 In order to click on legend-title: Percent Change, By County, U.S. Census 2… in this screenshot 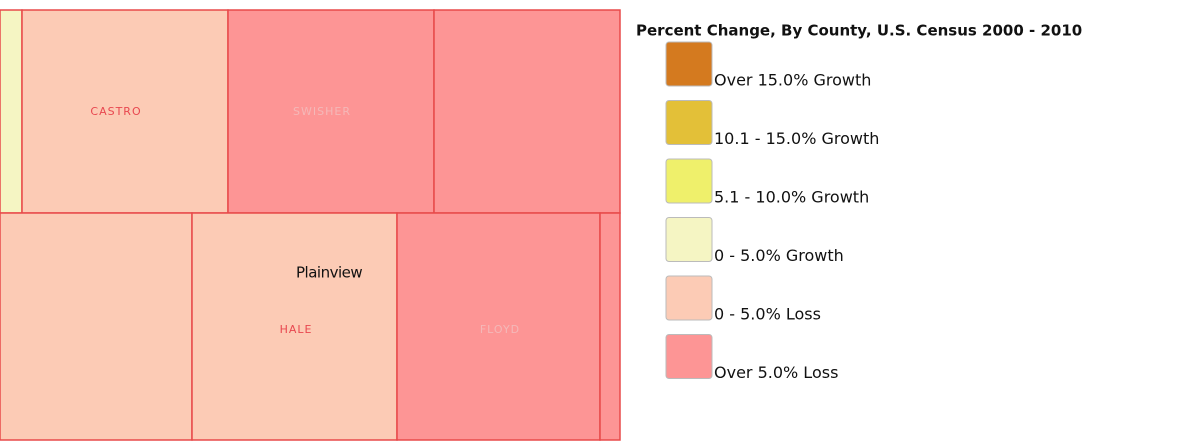, I will do `click(859, 31)`.